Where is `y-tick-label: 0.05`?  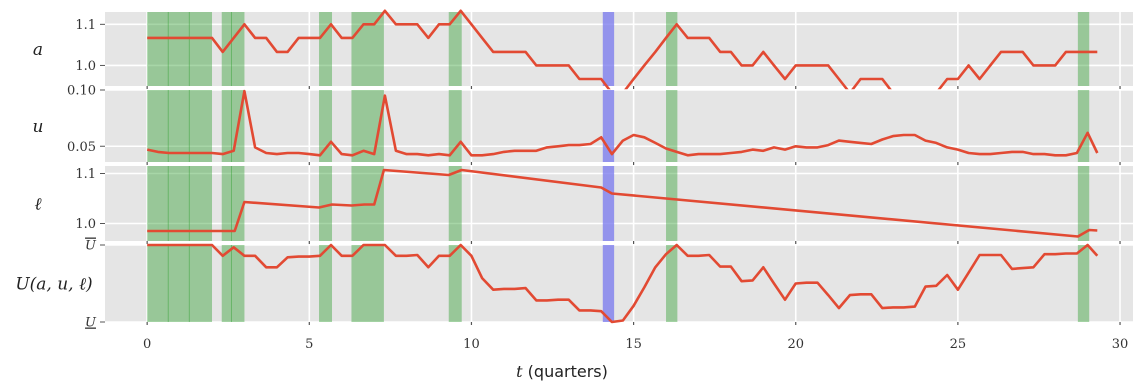 y-tick-label: 0.05 is located at coordinates (81, 147).